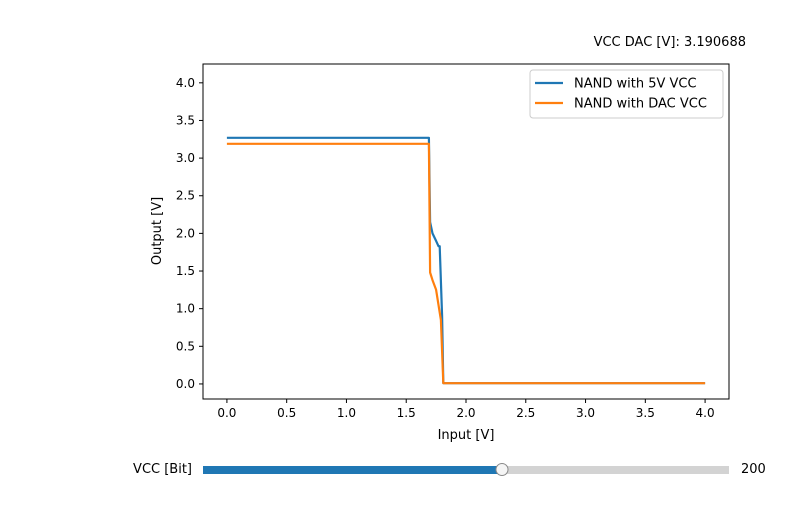 This screenshot has width=810, height=532. What do you see at coordinates (705, 413) in the screenshot?
I see `x-tick-label: 4.0` at bounding box center [705, 413].